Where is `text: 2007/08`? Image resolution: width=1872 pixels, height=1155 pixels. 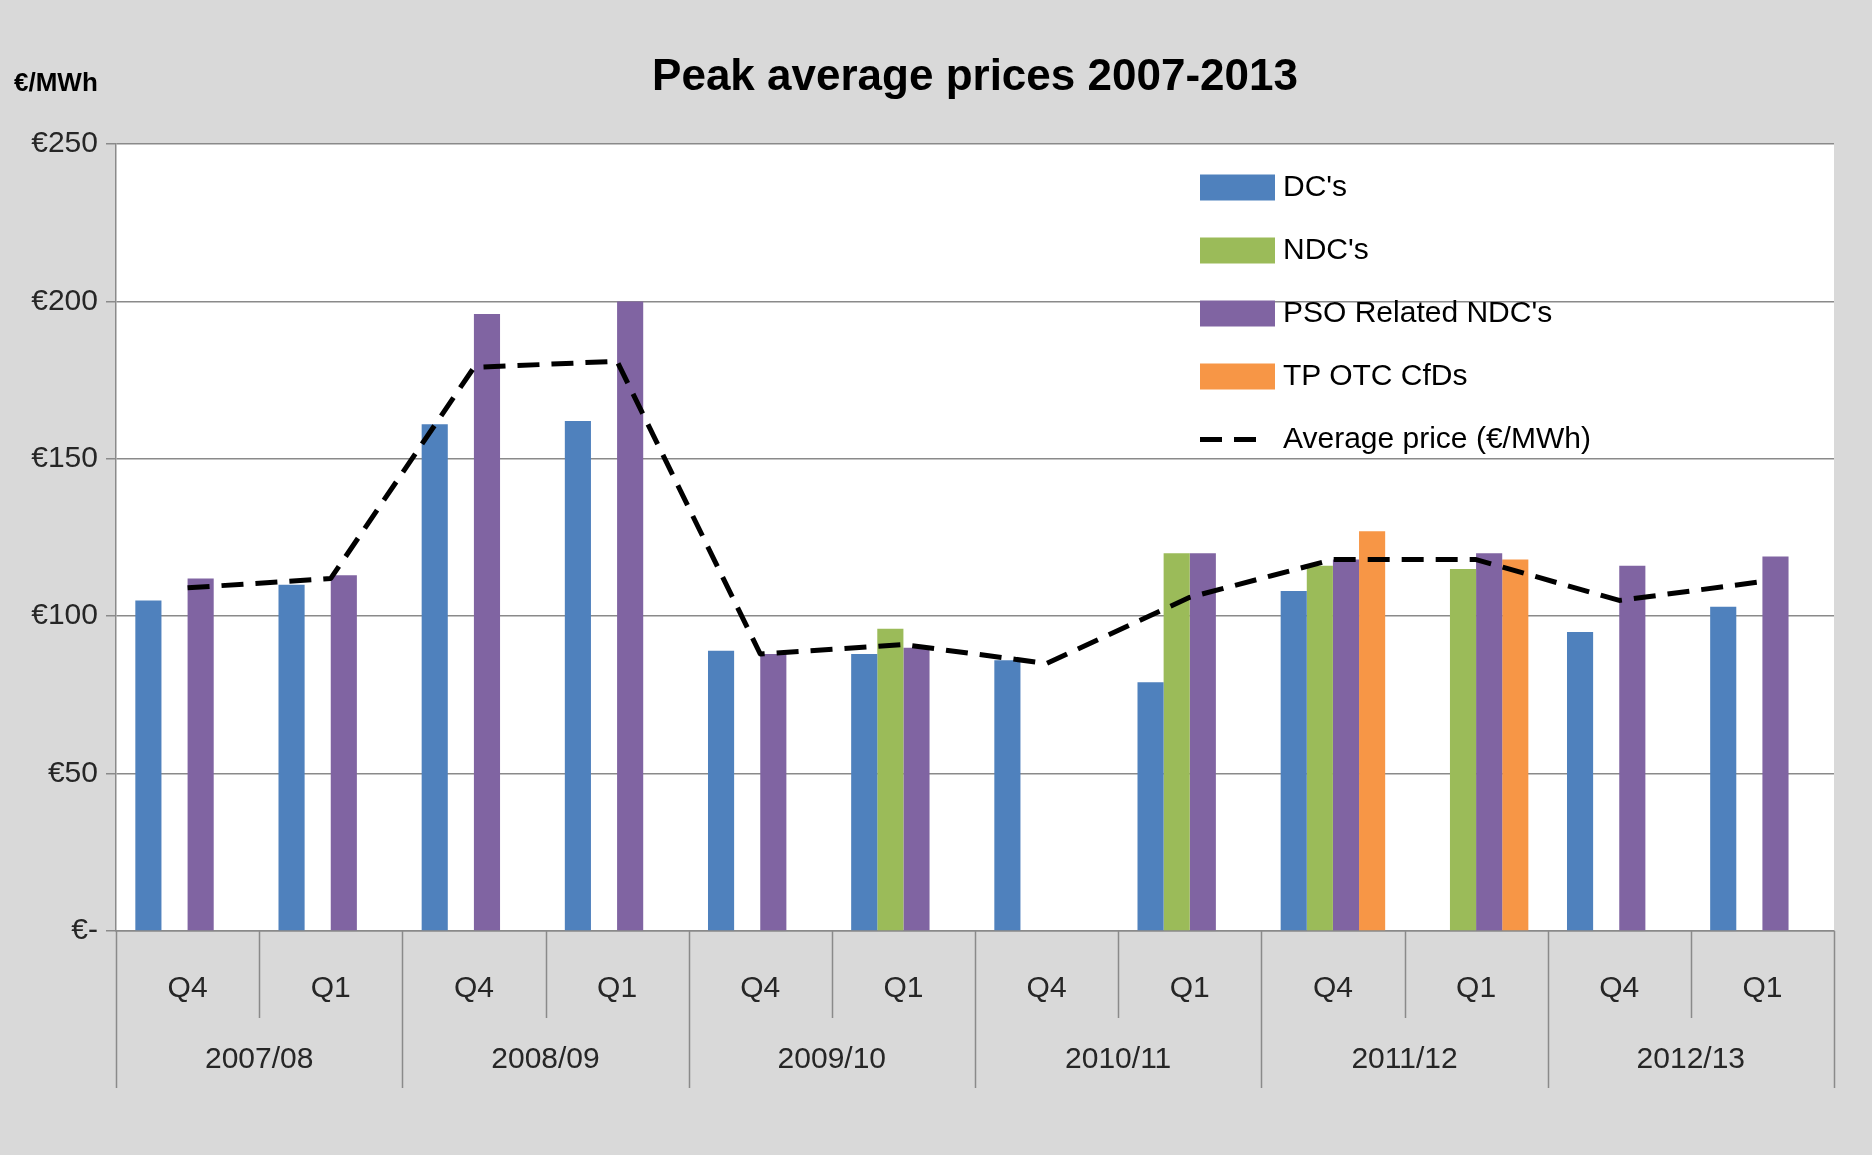 text: 2007/08 is located at coordinates (259, 1058).